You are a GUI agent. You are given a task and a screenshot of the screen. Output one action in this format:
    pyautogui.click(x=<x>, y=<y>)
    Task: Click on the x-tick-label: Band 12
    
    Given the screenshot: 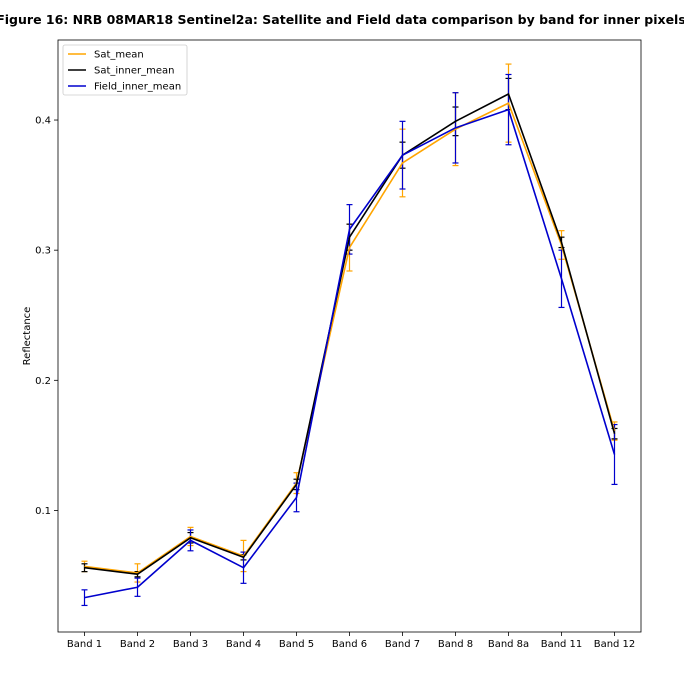 What is the action you would take?
    pyautogui.click(x=615, y=644)
    